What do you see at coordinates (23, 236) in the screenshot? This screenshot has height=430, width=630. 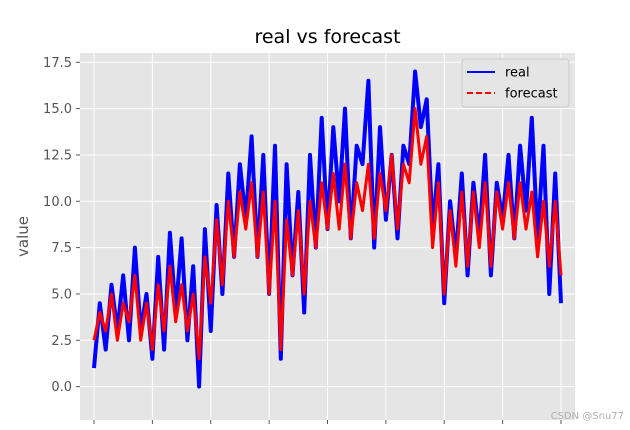 I see `y-axis-label: value` at bounding box center [23, 236].